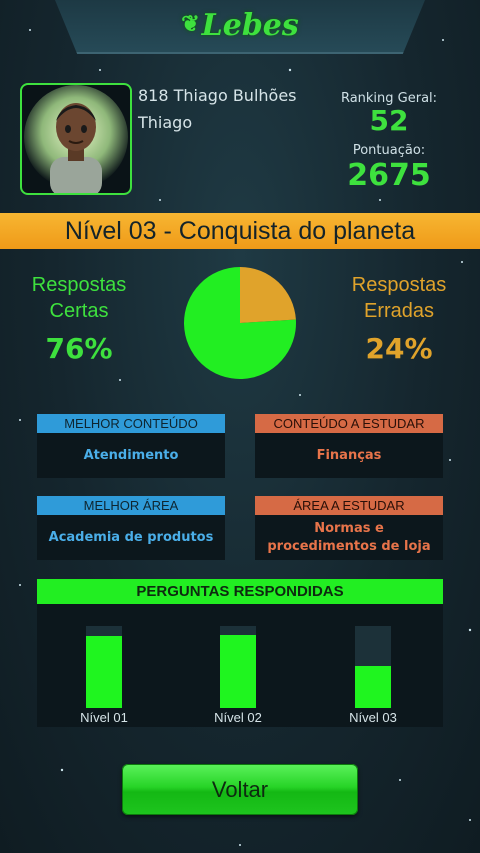  What do you see at coordinates (131, 423) in the screenshot?
I see `best-content-title: MELHOR CONTEÚDO` at bounding box center [131, 423].